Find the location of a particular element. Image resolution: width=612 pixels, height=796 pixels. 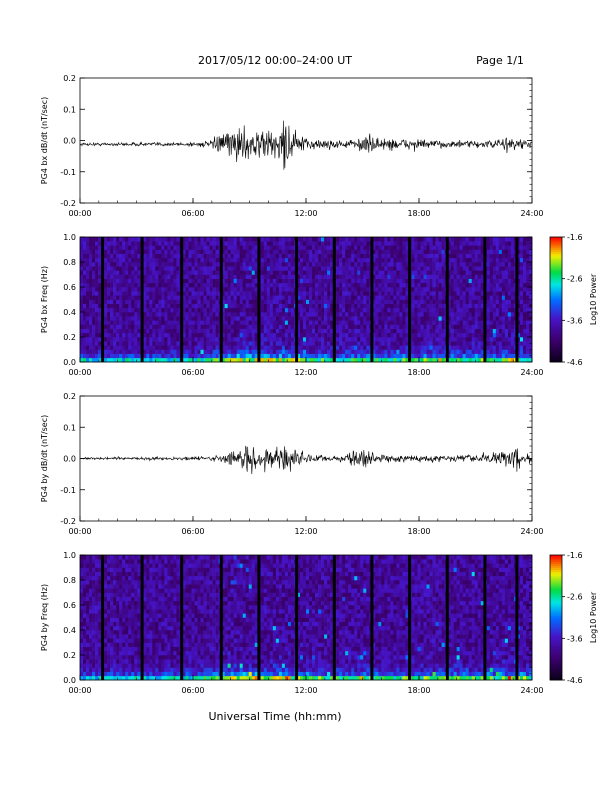

y-tick-label: 0.2 is located at coordinates (69, 78).